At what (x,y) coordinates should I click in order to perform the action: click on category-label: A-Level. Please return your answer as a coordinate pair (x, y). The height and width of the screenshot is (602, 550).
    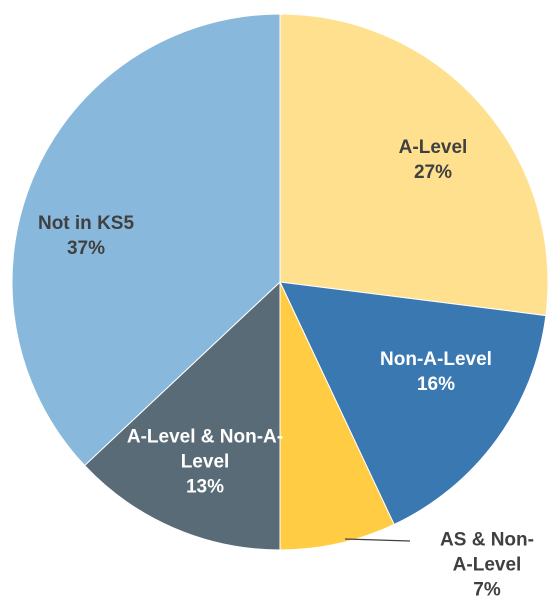
    Looking at the image, I should click on (433, 147).